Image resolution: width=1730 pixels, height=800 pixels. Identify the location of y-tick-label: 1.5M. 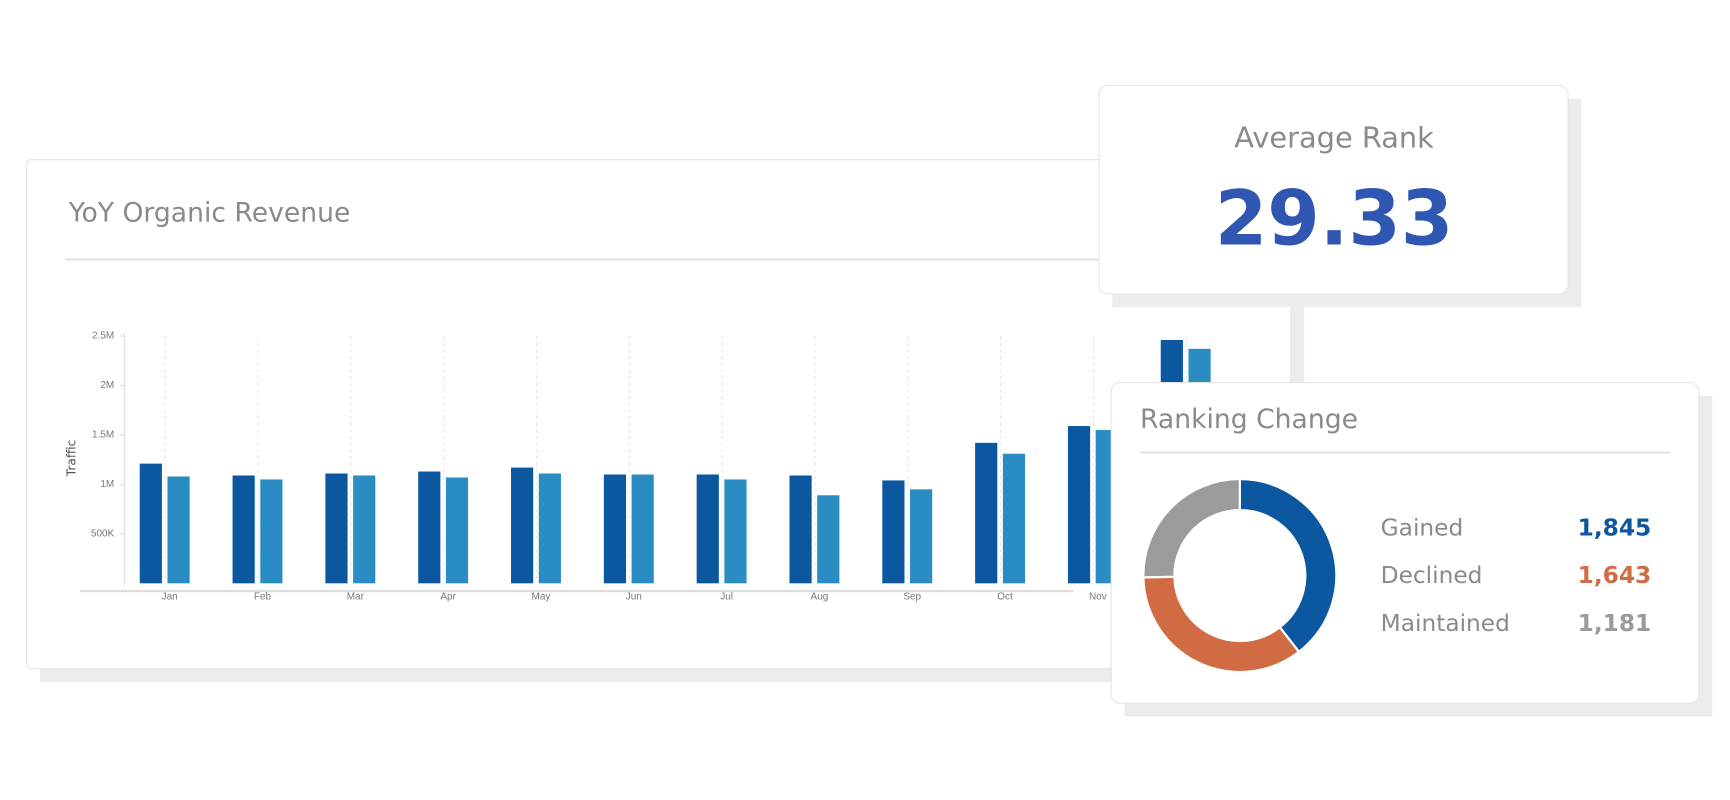
(103, 435).